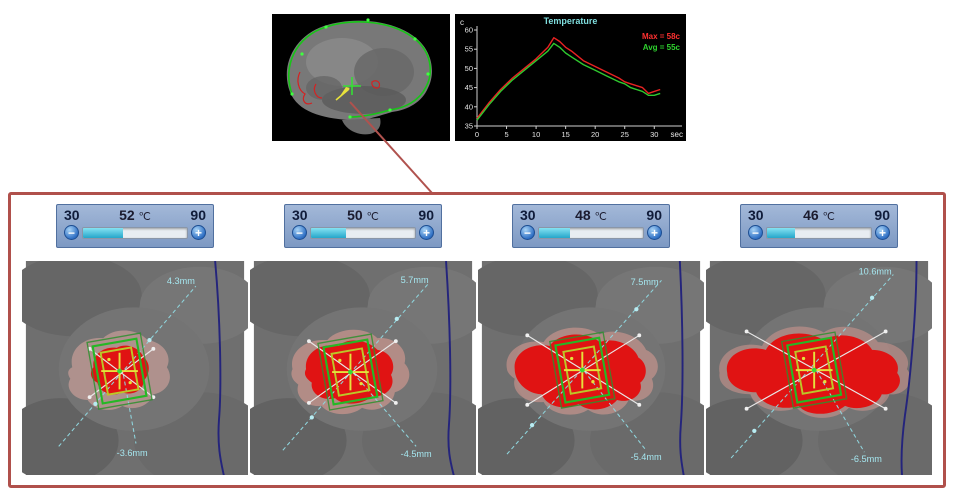 Image resolution: width=955 pixels, height=496 pixels. I want to click on svg-text: 5, so click(506, 134).